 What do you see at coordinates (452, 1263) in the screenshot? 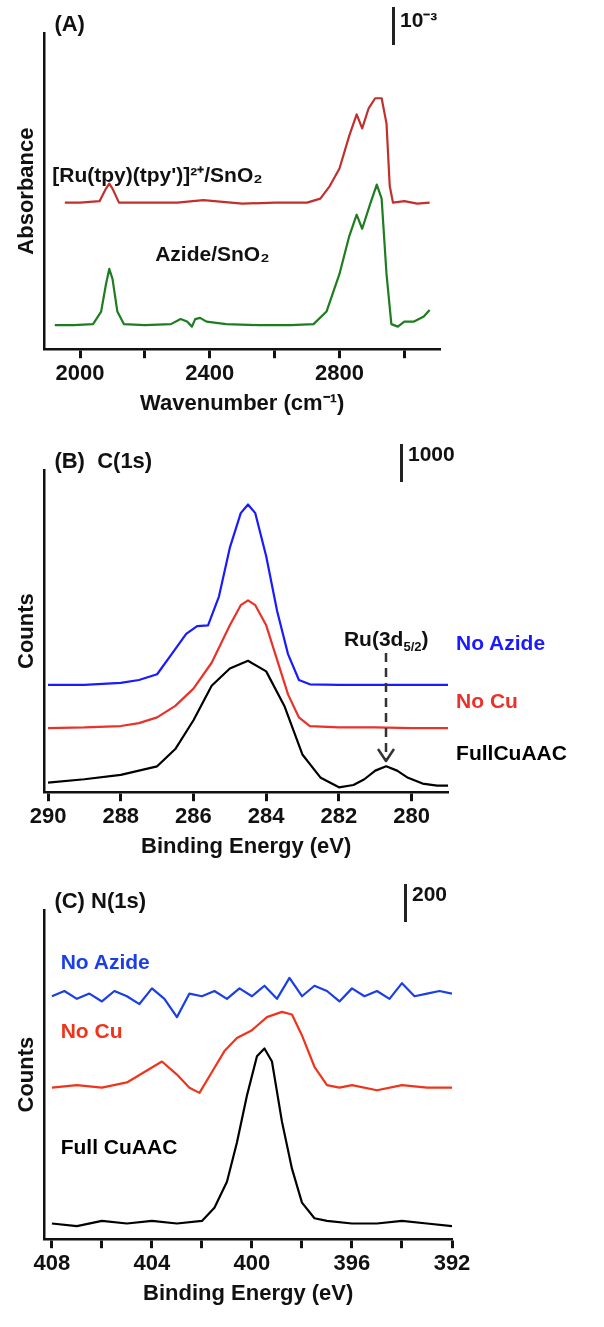
I see `x-tick-label: 392` at bounding box center [452, 1263].